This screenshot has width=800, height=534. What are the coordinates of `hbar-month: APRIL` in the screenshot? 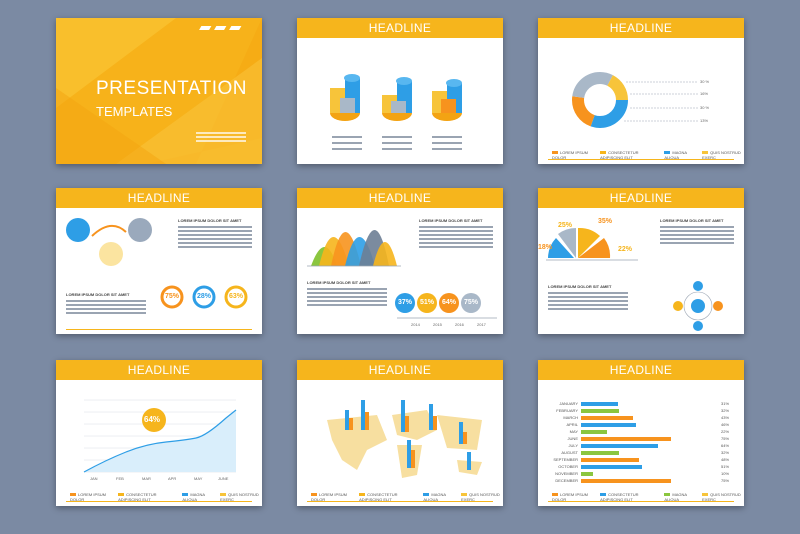 It's located at (572, 424).